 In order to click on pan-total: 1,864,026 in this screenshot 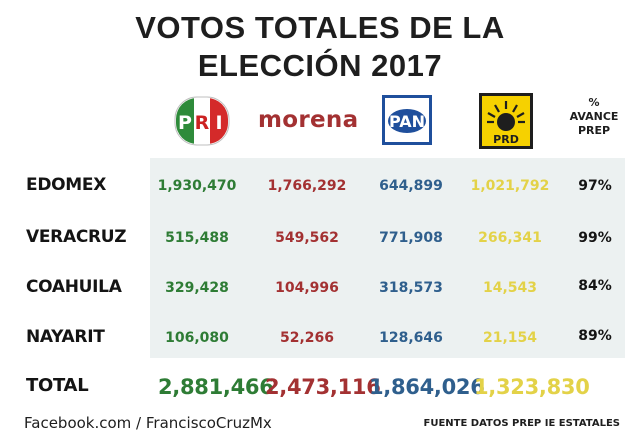, I will do `click(427, 387)`.